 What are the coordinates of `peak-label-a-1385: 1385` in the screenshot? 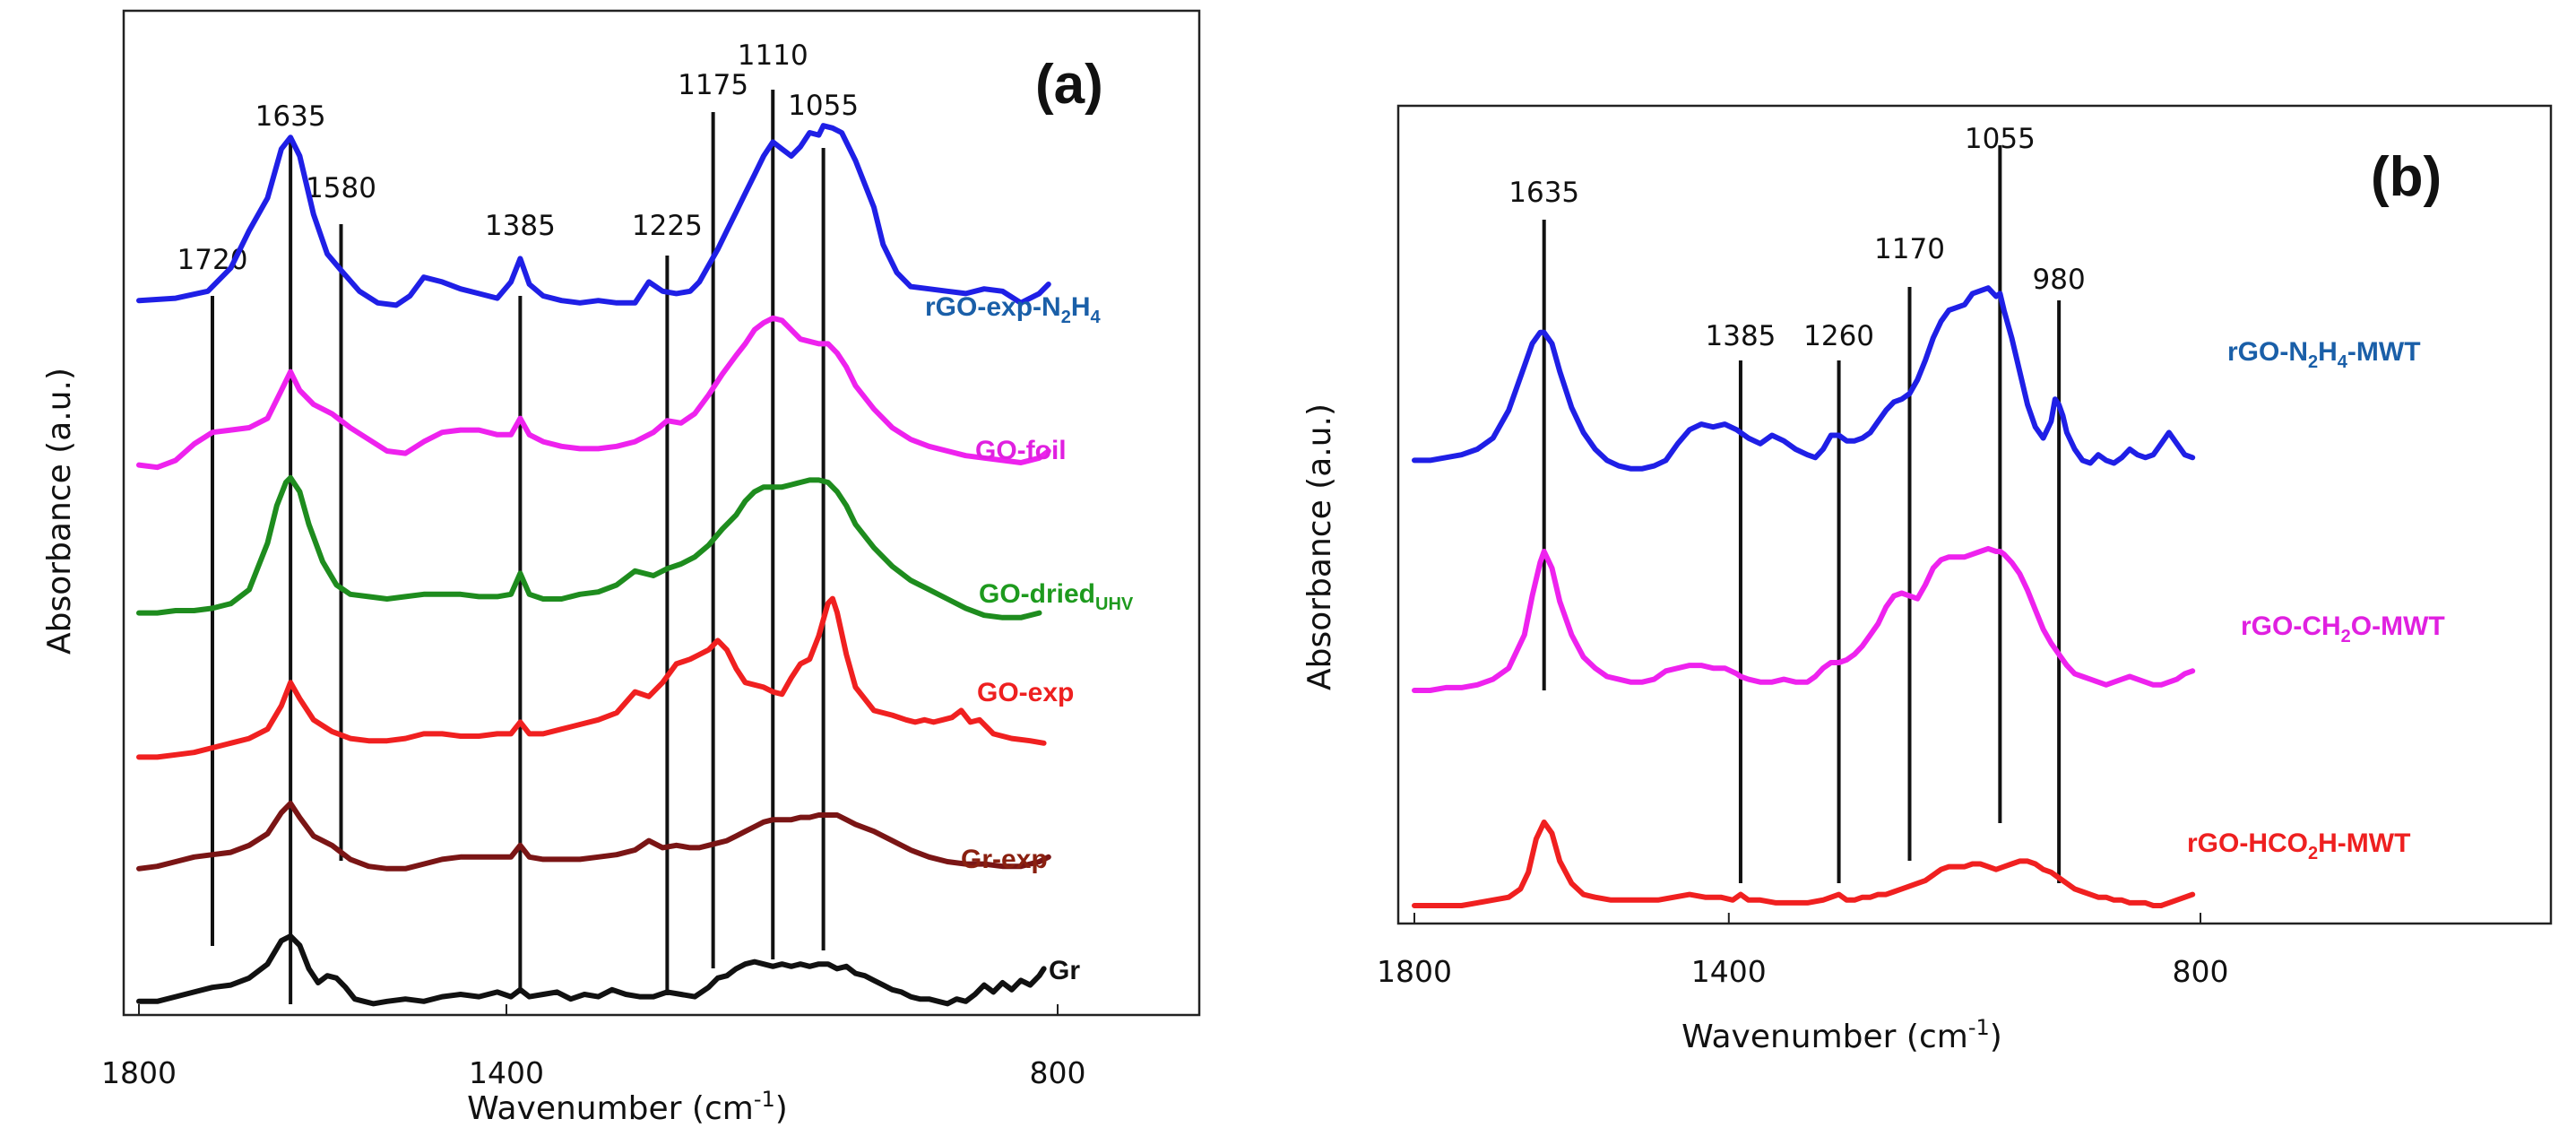 It's located at (520, 226).